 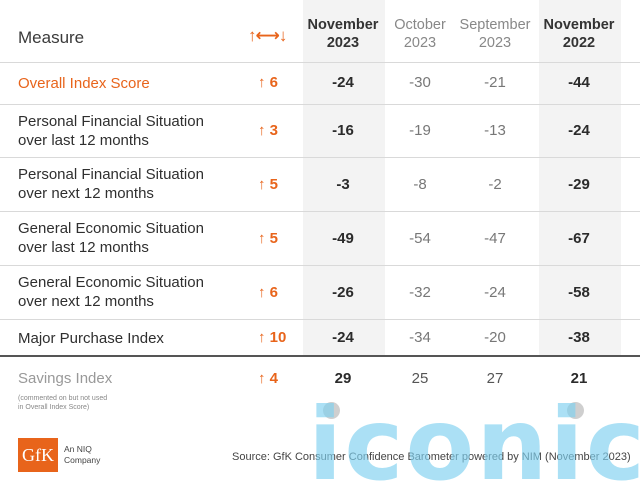 I want to click on watermark: iconic, so click(x=474, y=444).